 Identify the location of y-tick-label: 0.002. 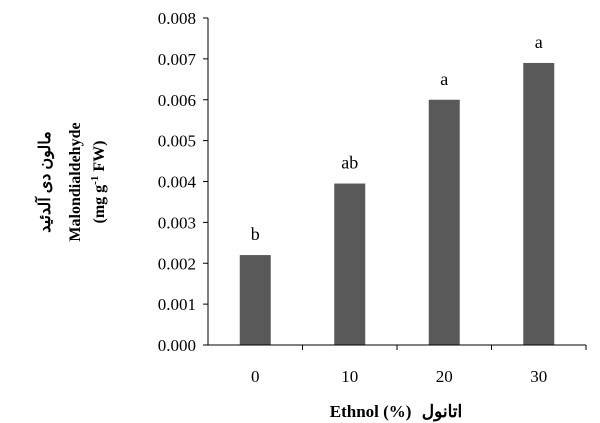
(177, 263).